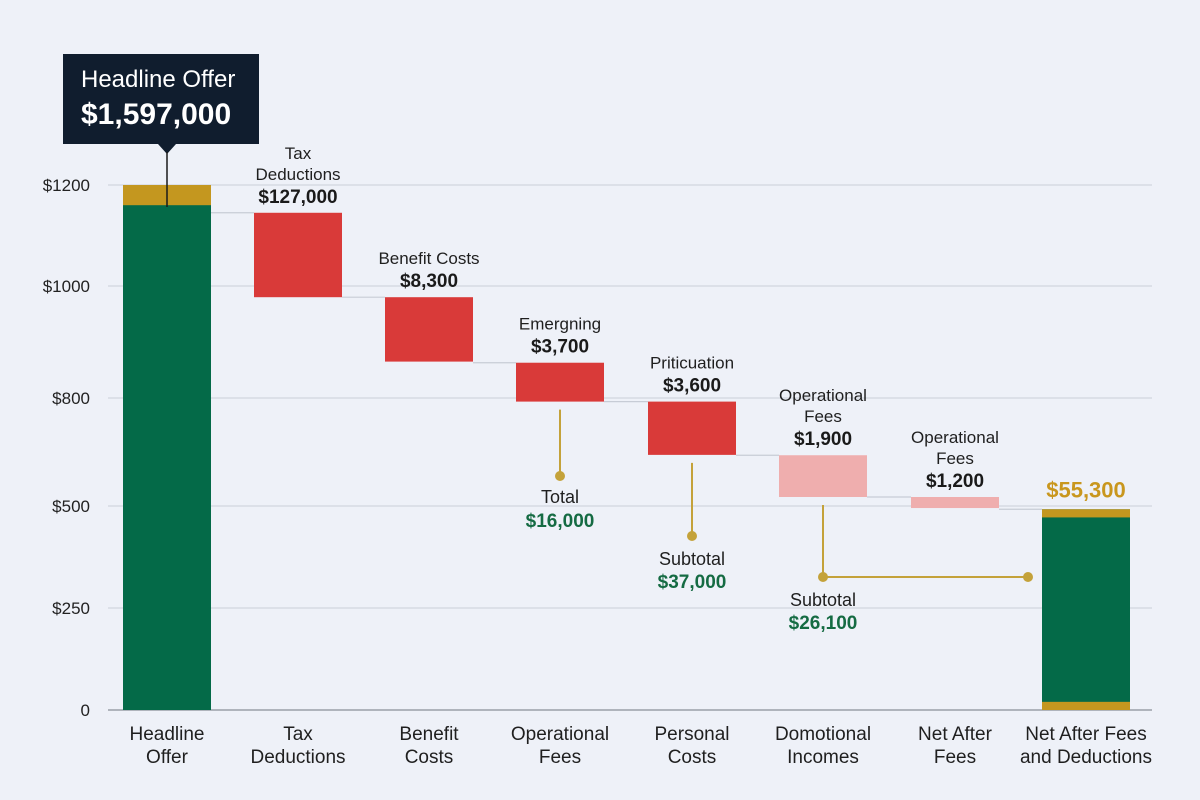 The width and height of the screenshot is (1200, 800). What do you see at coordinates (429, 281) in the screenshot?
I see `bar-value-label: $8,300` at bounding box center [429, 281].